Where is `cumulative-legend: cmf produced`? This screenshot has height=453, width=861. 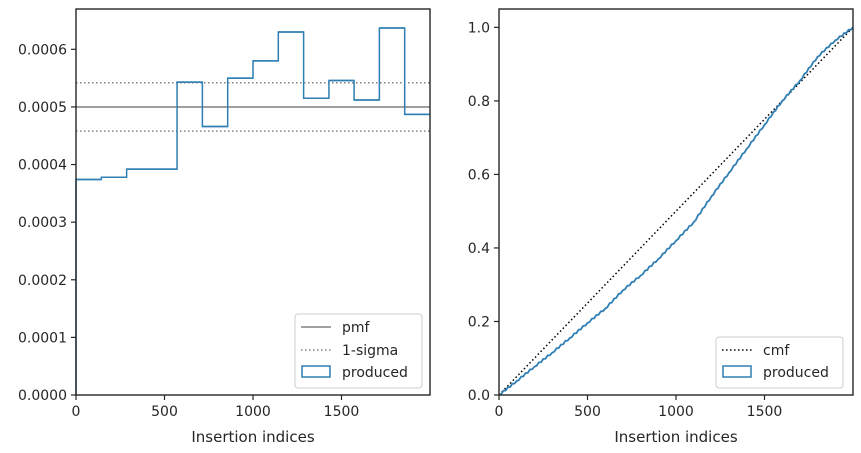
cumulative-legend: cmf produced is located at coordinates (779, 362).